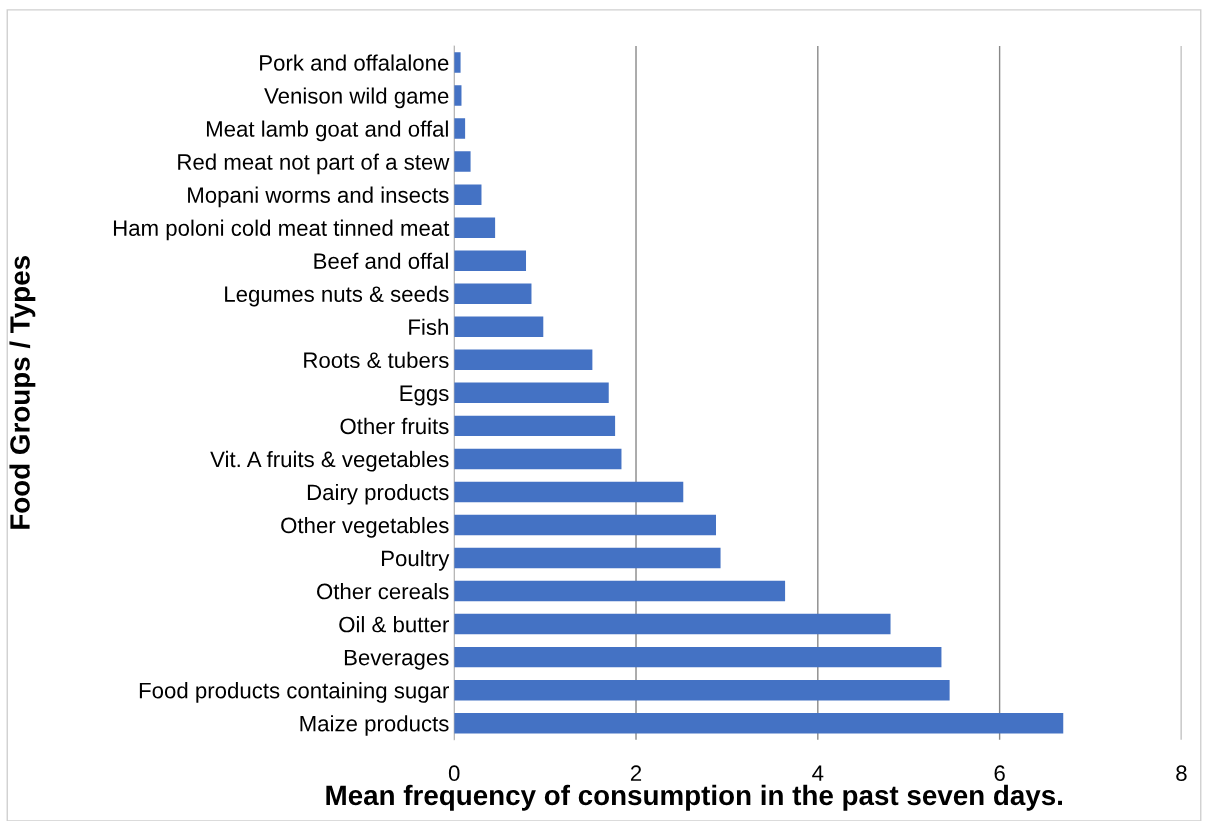  Describe the element at coordinates (396, 659) in the screenshot. I see `y-tick-label: Beverages` at that location.